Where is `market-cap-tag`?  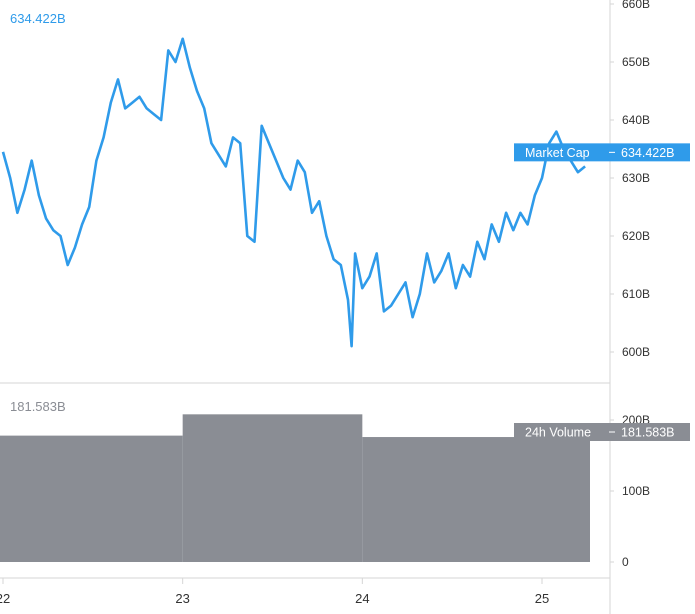 market-cap-tag is located at coordinates (602, 152).